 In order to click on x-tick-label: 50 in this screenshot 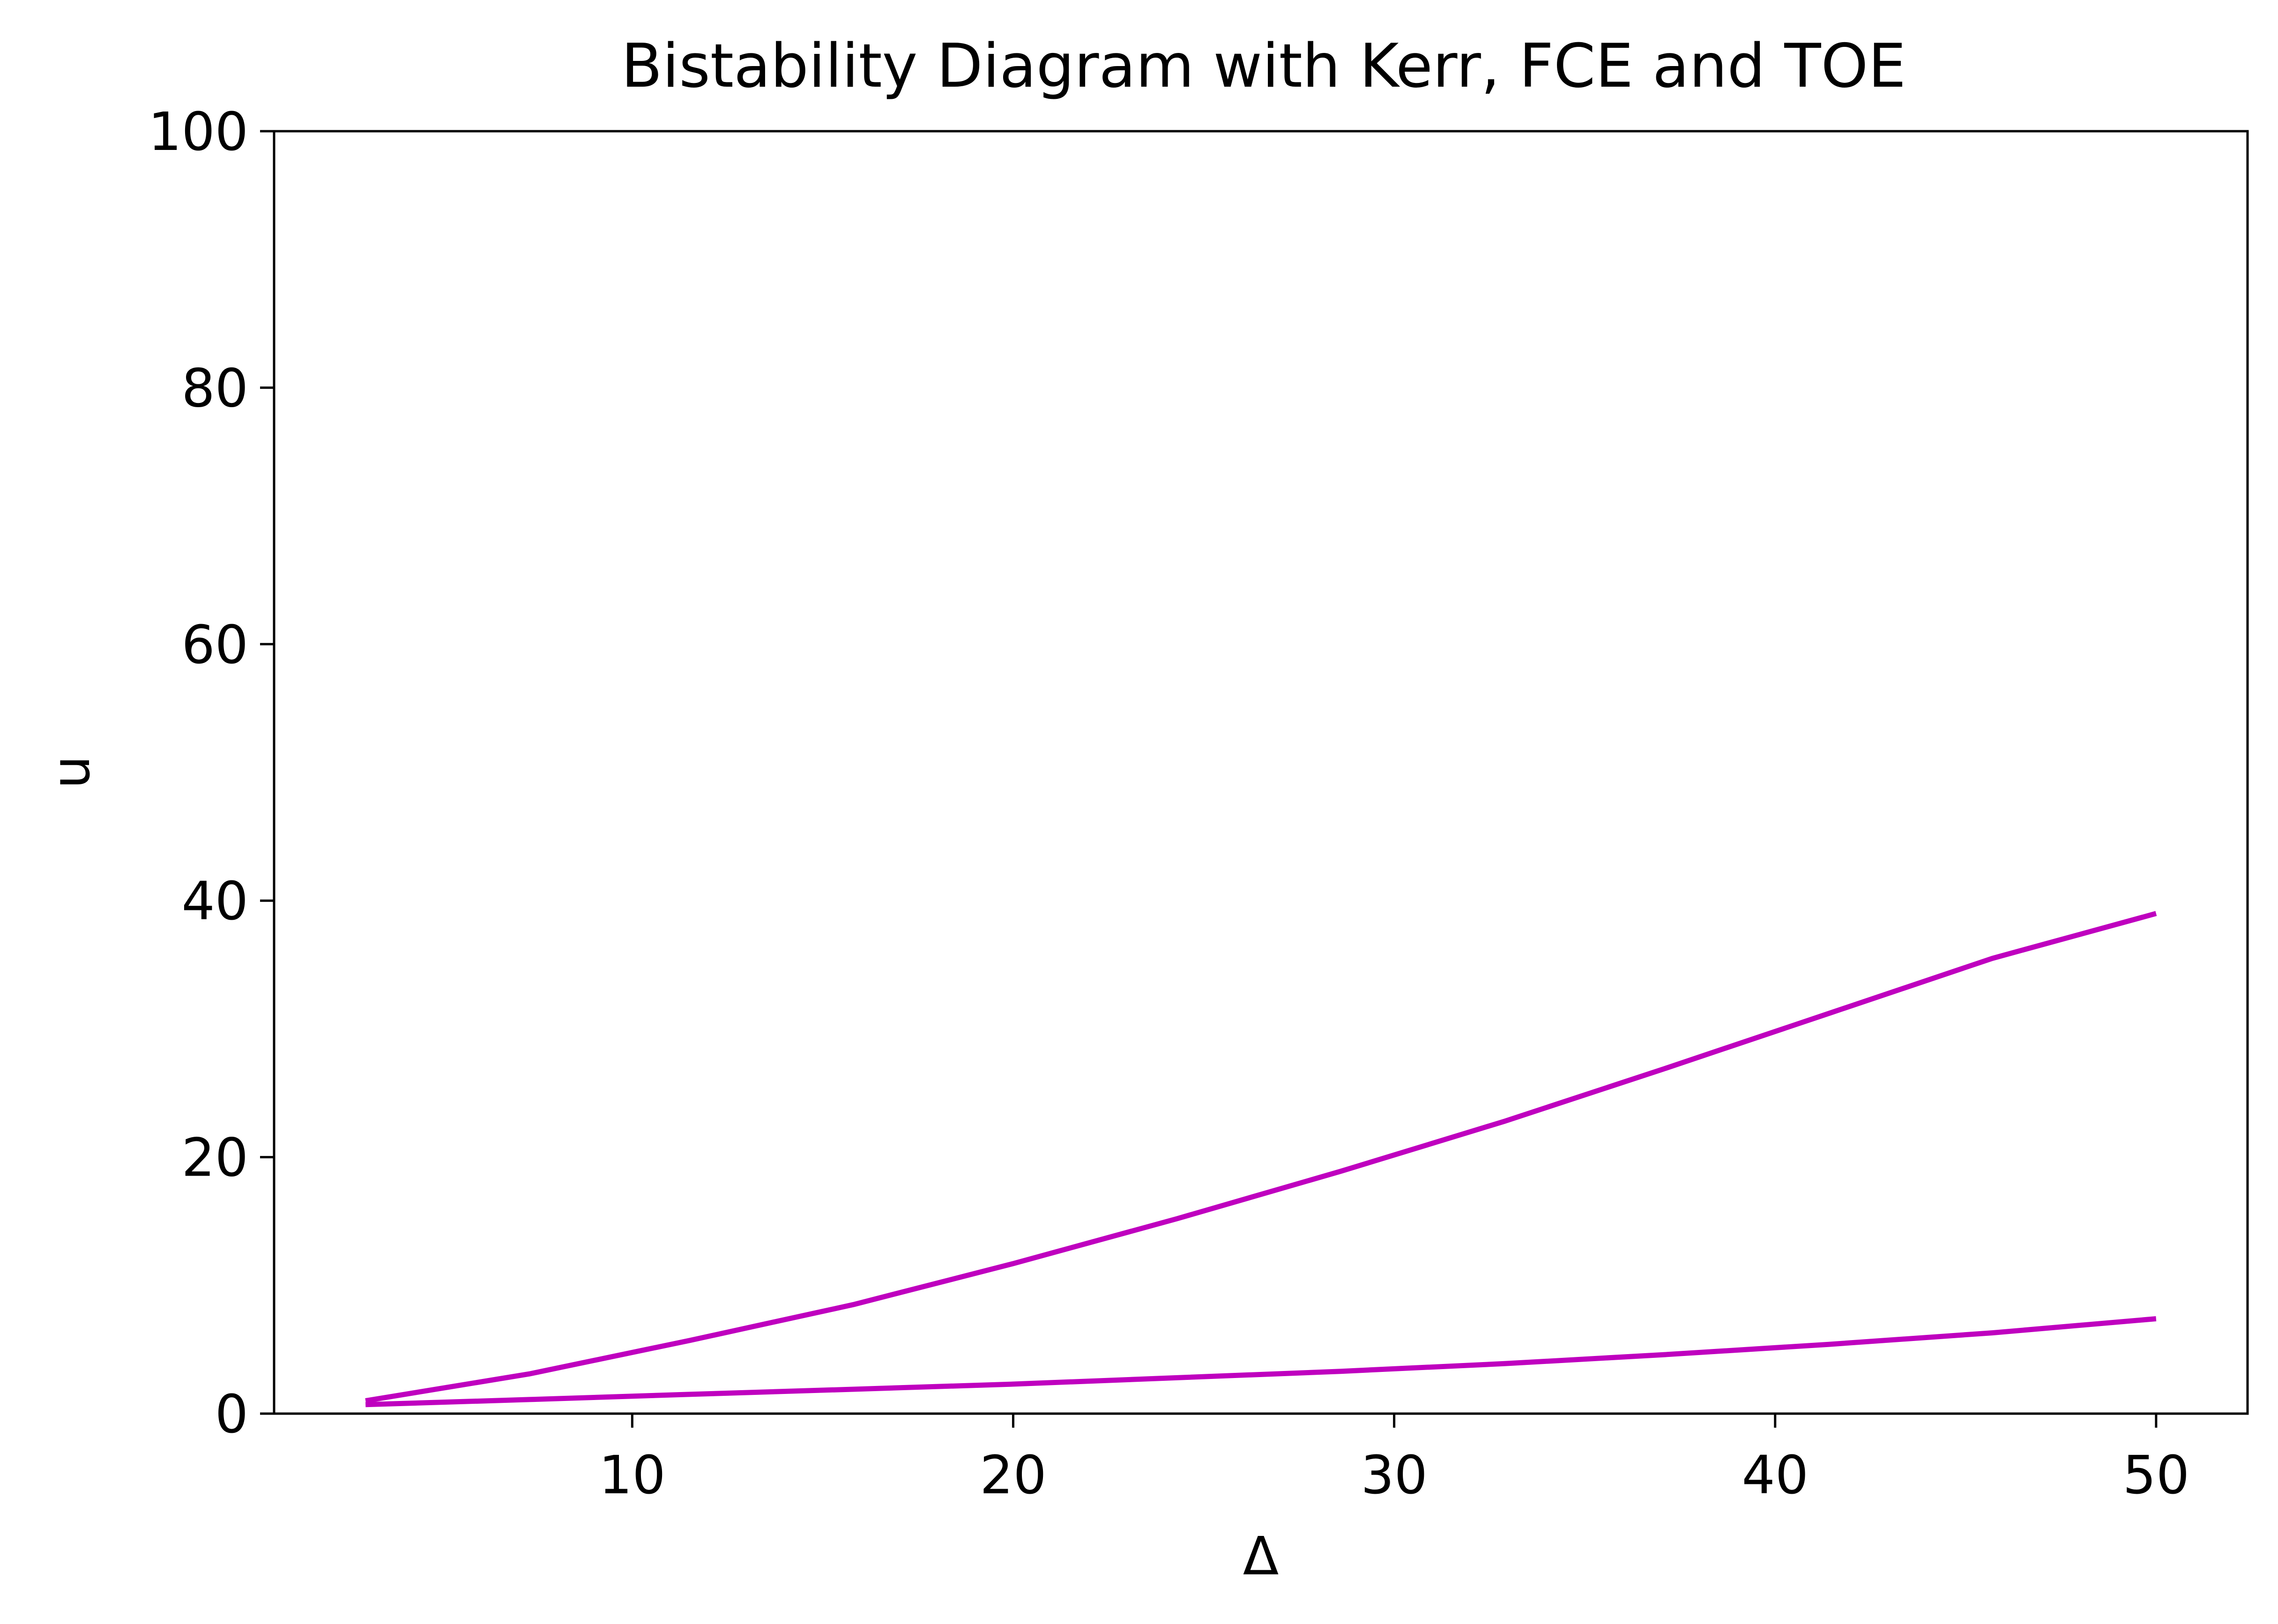, I will do `click(2156, 1476)`.